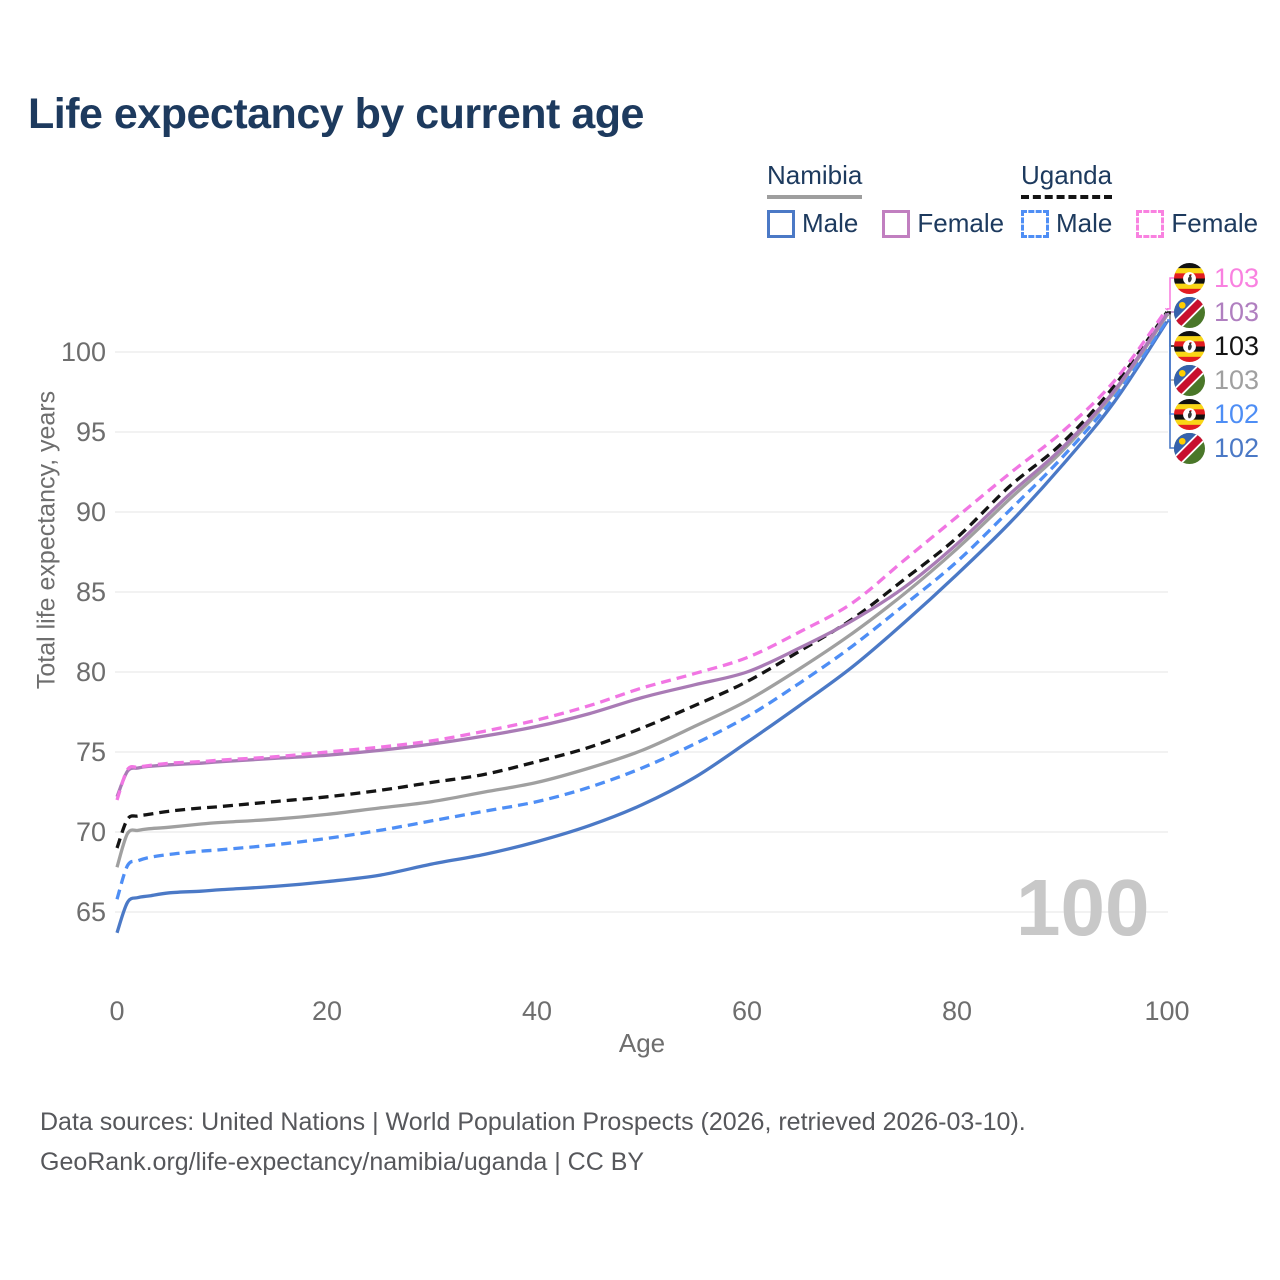  I want to click on y-tick-label: 85, so click(91, 592).